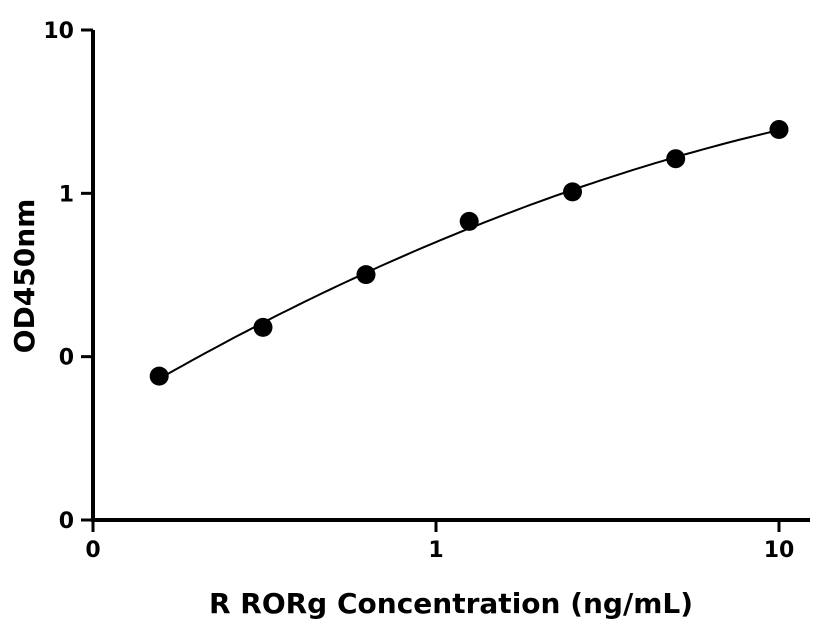 The image size is (816, 640). I want to click on x-tick-label: 0, so click(92, 550).